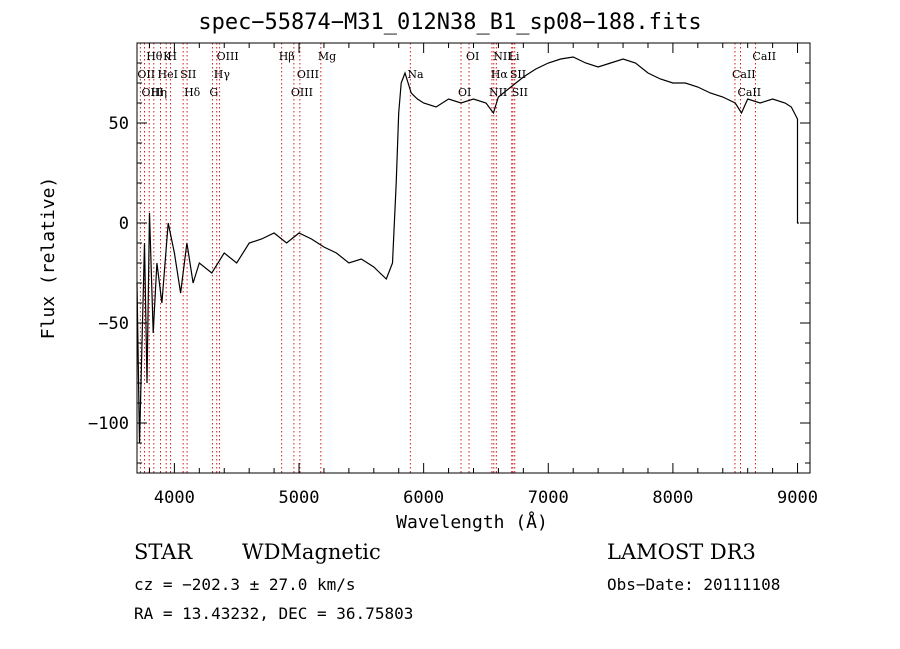  Describe the element at coordinates (287, 56) in the screenshot. I see `line-label: Hβ` at that location.